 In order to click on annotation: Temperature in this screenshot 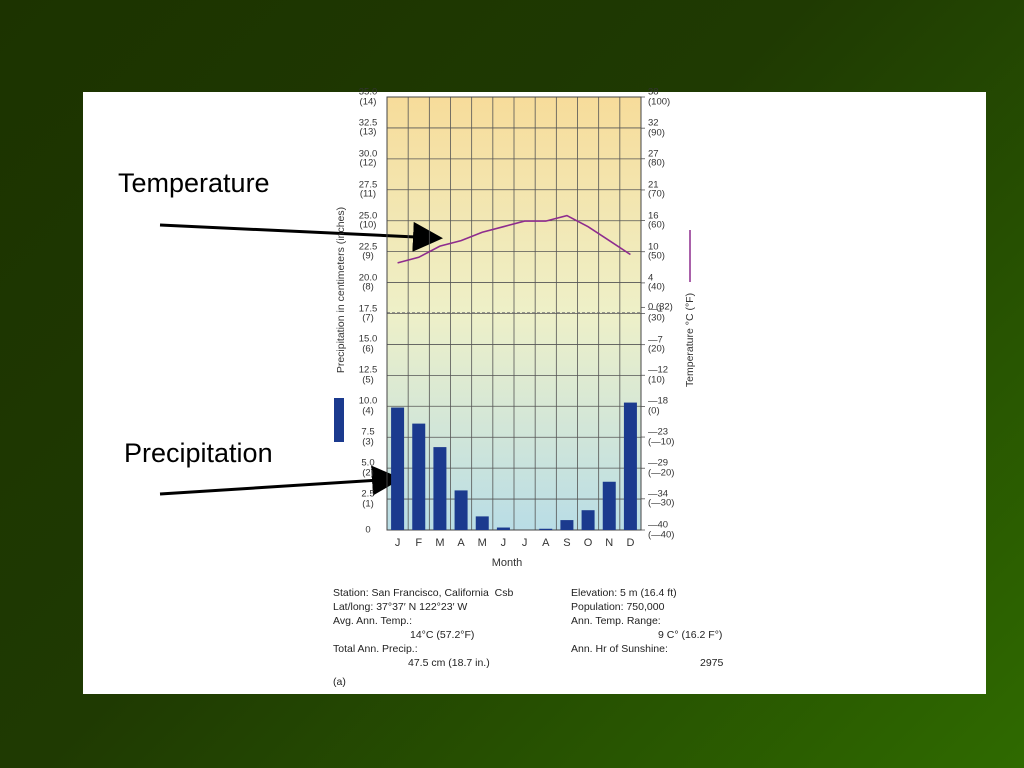, I will do `click(194, 183)`.